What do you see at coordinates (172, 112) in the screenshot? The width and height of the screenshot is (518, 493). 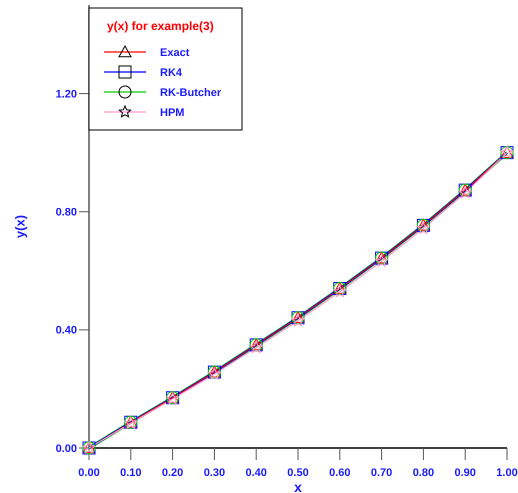 I see `legend-label: HPM` at bounding box center [172, 112].